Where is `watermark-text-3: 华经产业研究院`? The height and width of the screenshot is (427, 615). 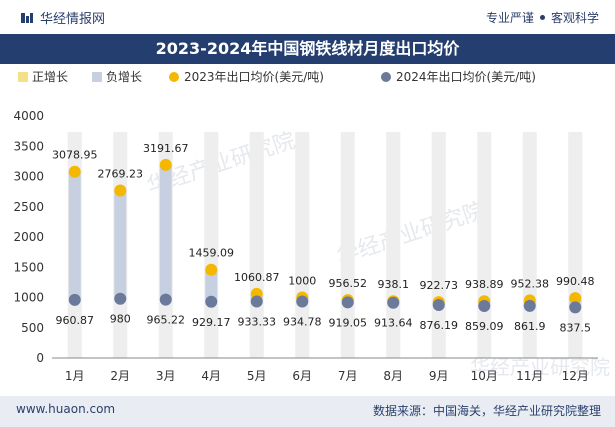 watermark-text-3: 华经产业研究院 is located at coordinates (540, 367).